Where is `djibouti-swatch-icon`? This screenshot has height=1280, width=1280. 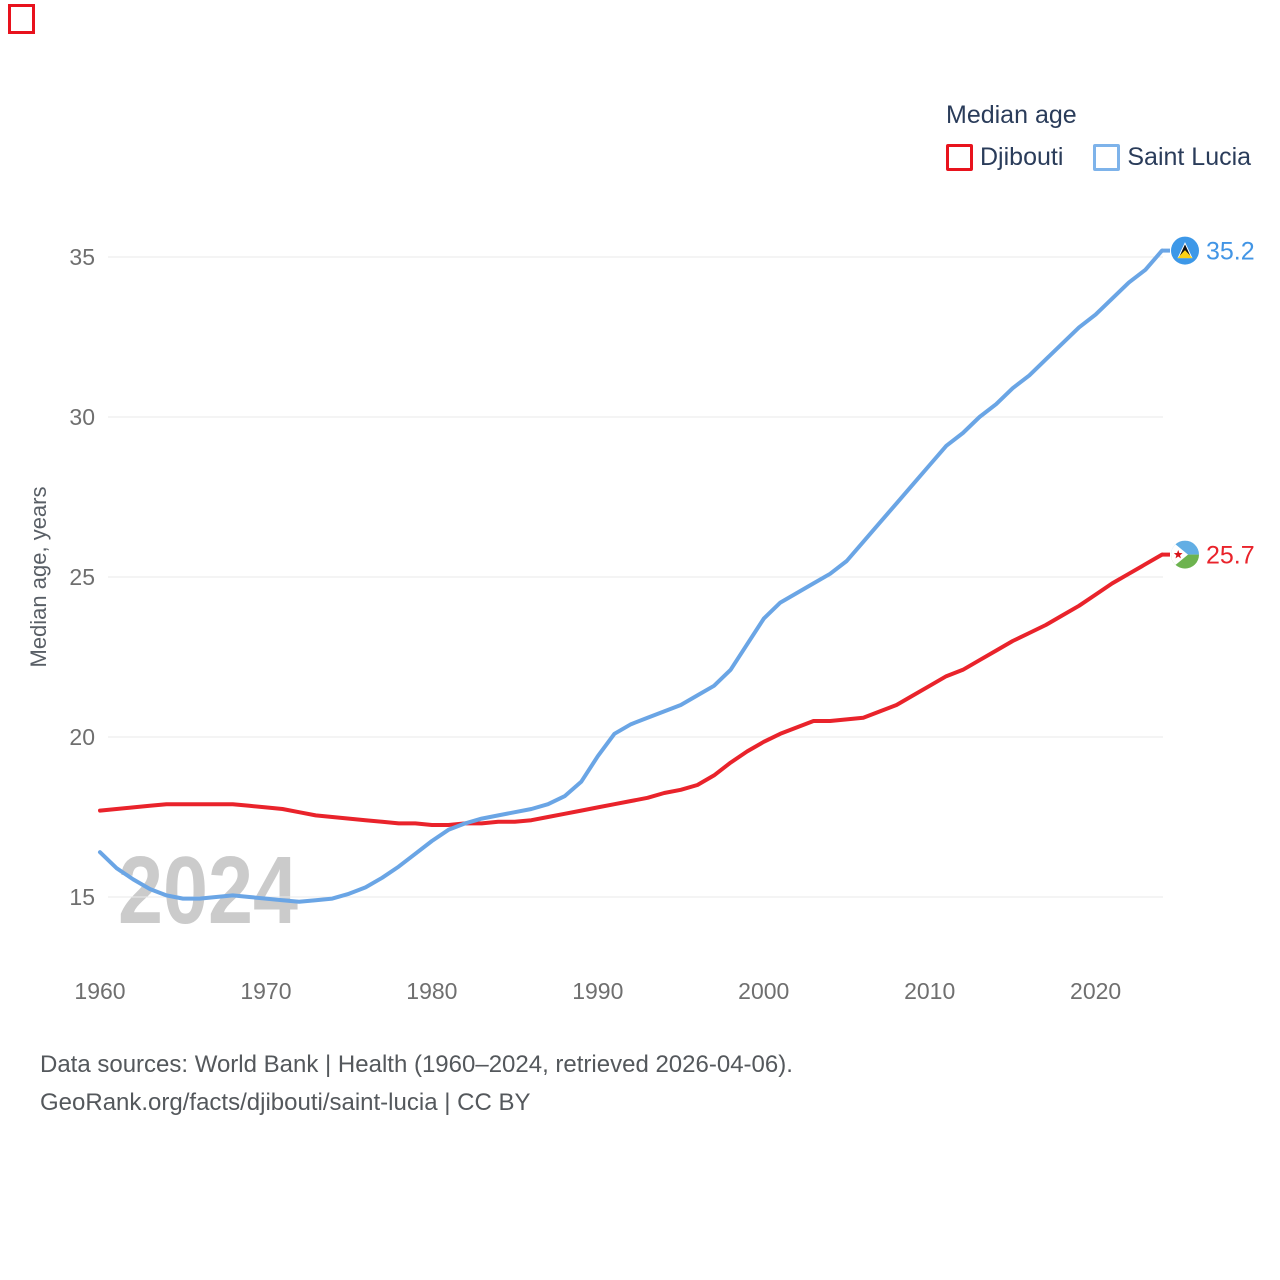 djibouti-swatch-icon is located at coordinates (959, 157).